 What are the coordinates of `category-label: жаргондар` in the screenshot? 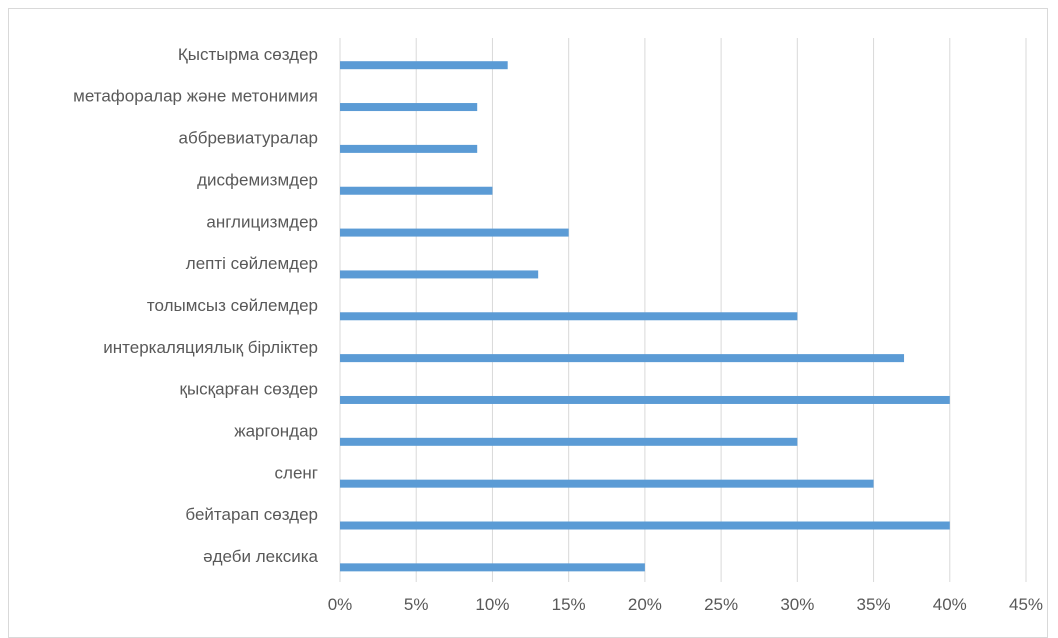 It's located at (276, 431).